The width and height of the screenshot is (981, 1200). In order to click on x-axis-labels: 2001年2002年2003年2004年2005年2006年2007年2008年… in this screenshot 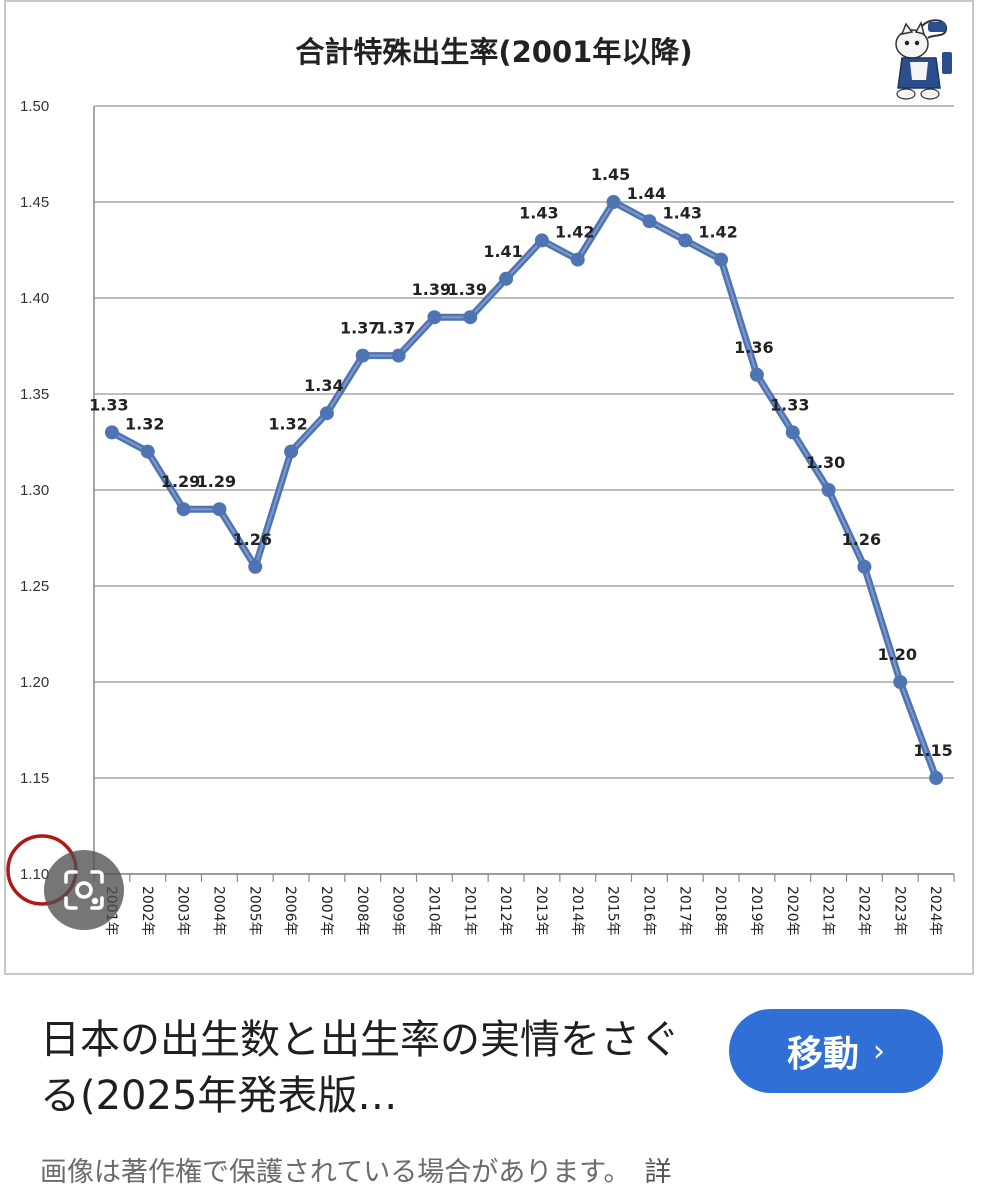, I will do `click(523, 911)`.